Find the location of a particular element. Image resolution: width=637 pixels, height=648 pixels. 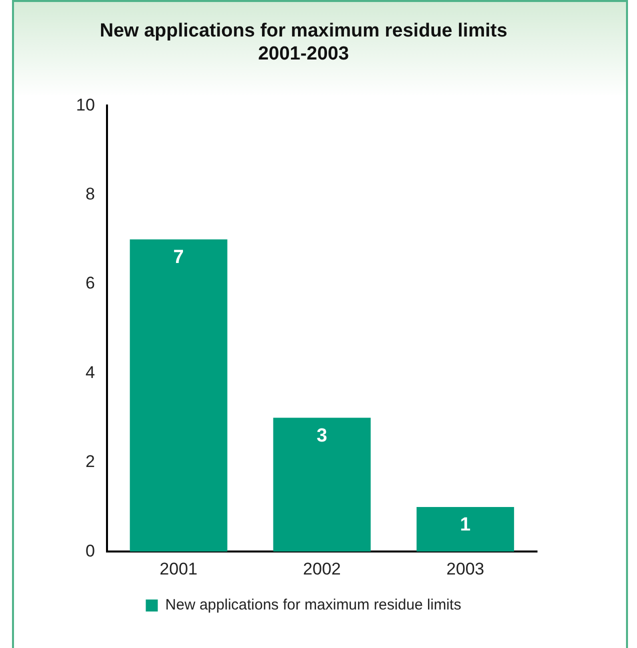

text: New applications for maximum residue limits is located at coordinates (304, 31).